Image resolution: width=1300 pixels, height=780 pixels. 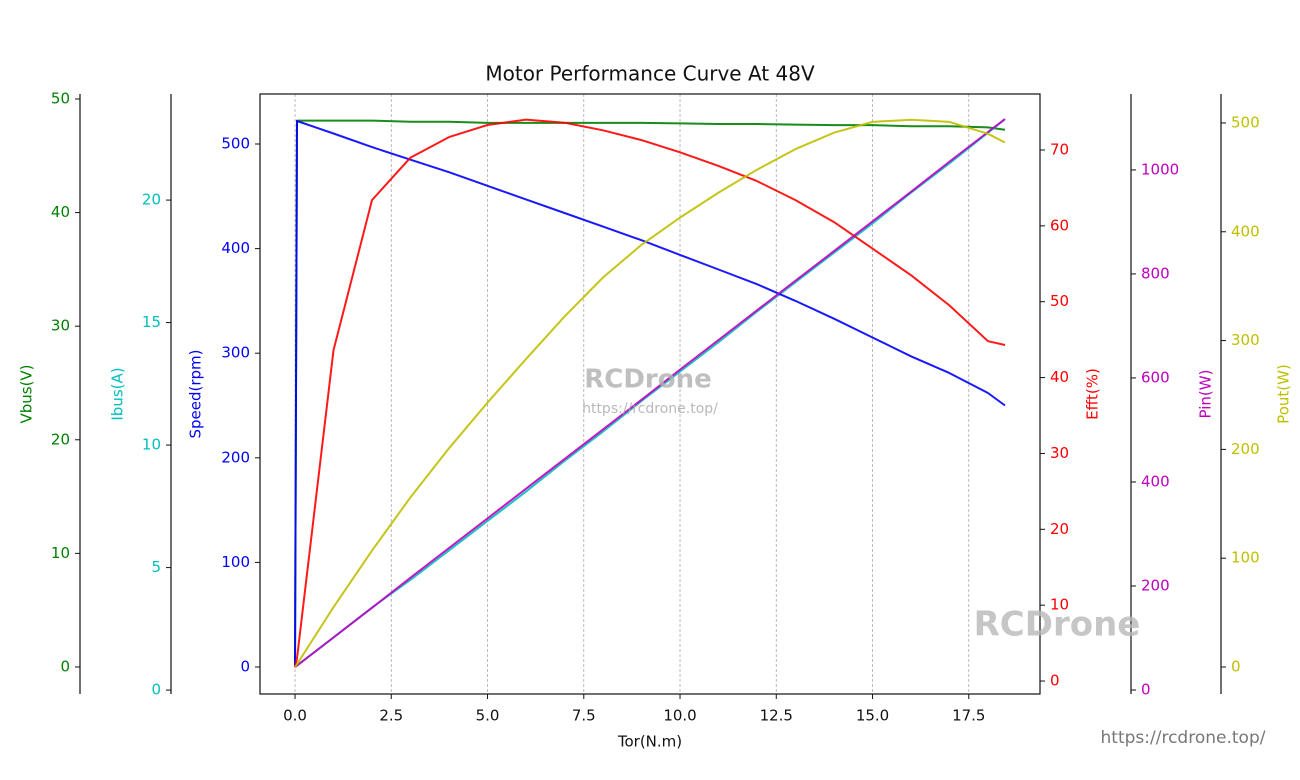 What do you see at coordinates (391, 716) in the screenshot?
I see `x-tick-label: 2.5` at bounding box center [391, 716].